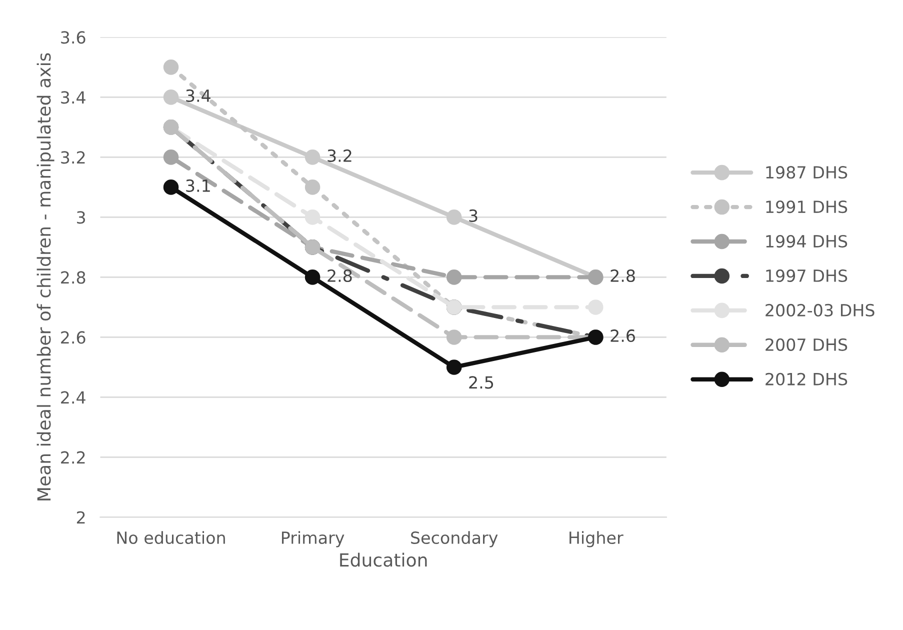 The width and height of the screenshot is (903, 630). Describe the element at coordinates (81, 217) in the screenshot. I see `y-tick-label: 3` at that location.